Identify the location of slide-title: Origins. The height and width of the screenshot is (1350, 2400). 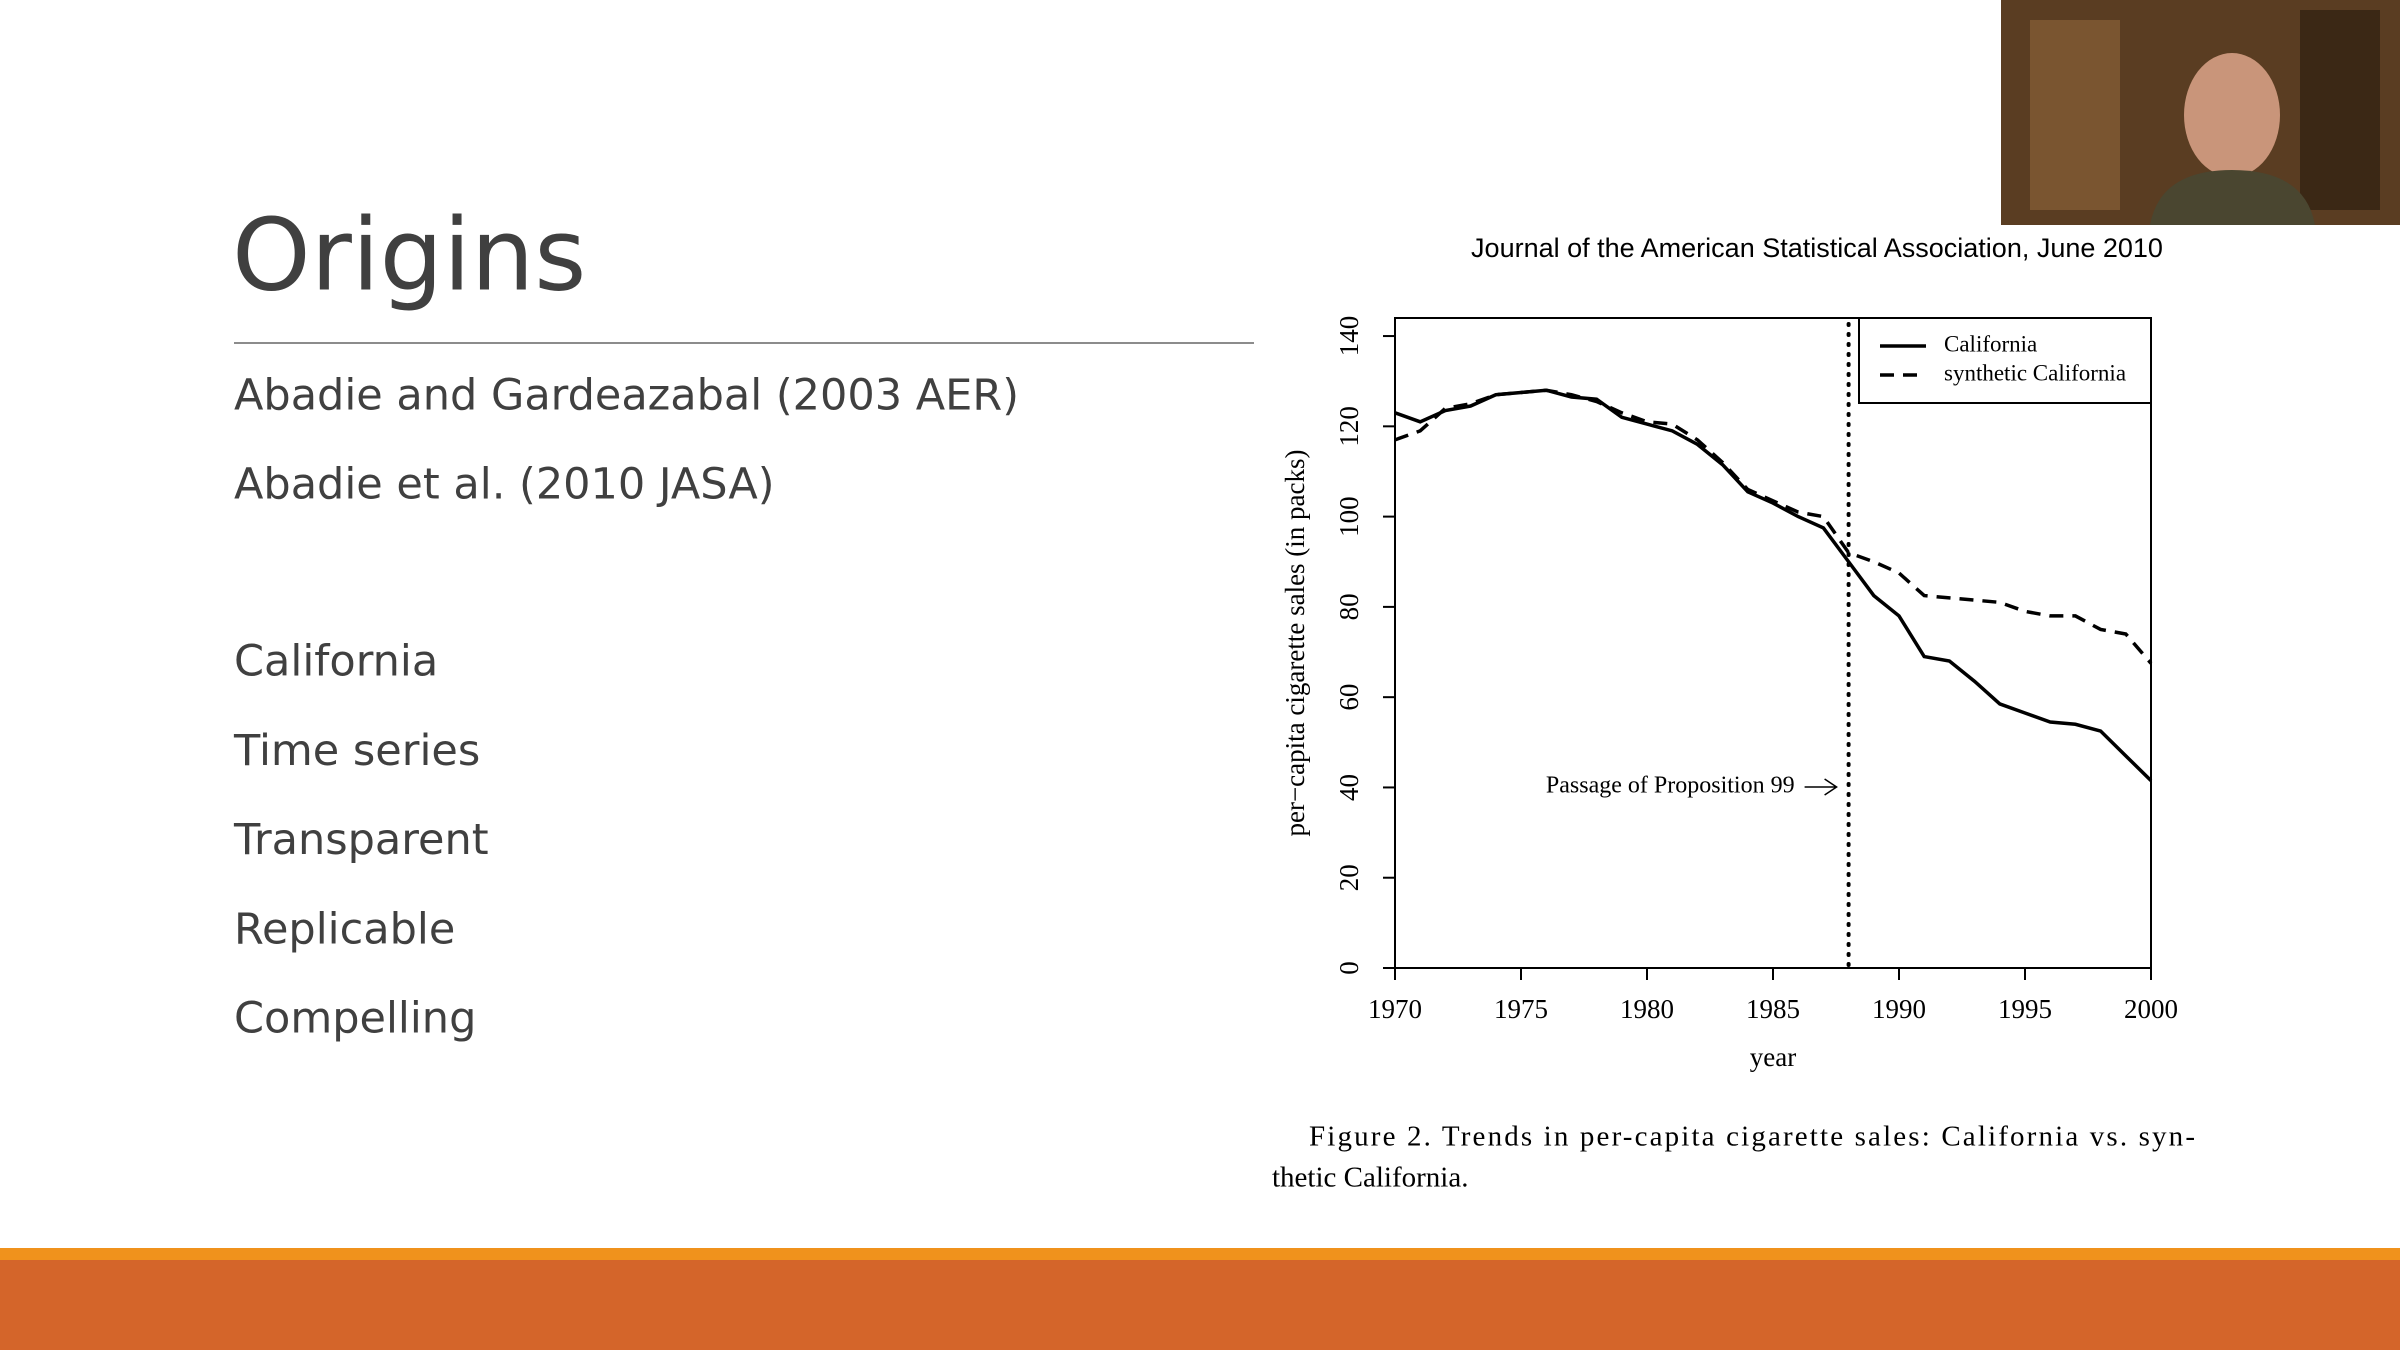
(409, 254).